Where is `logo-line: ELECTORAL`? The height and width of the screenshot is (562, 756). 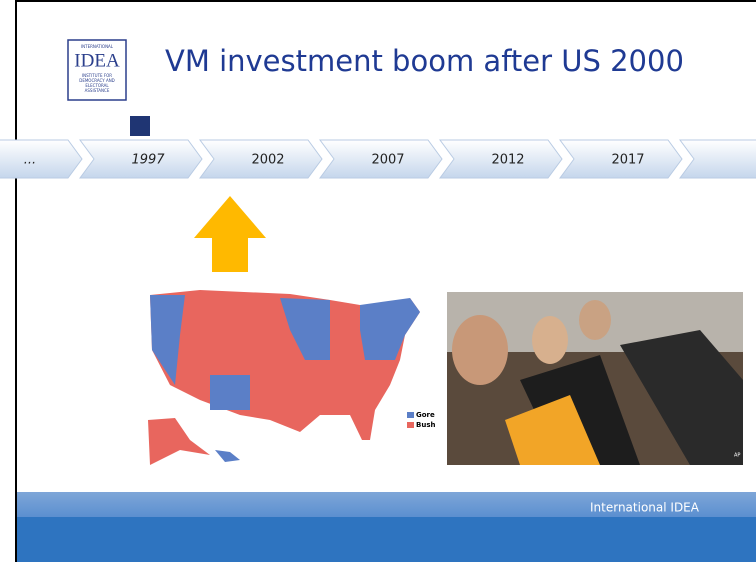
logo-line: ELECTORAL is located at coordinates (97, 85).